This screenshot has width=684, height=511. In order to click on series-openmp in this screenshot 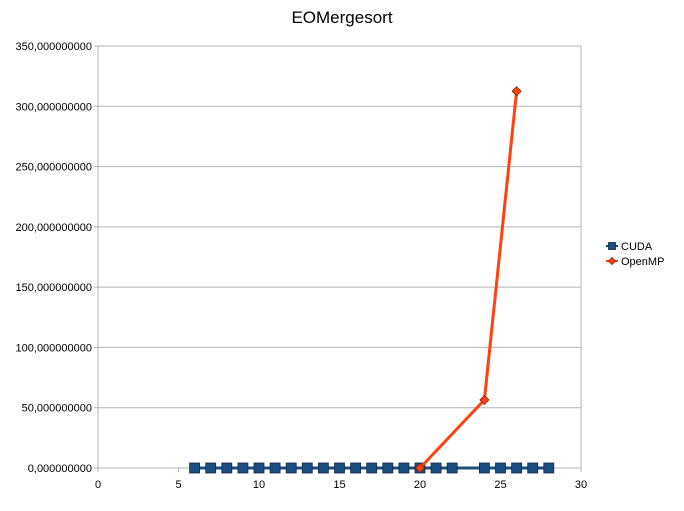, I will do `click(468, 280)`.